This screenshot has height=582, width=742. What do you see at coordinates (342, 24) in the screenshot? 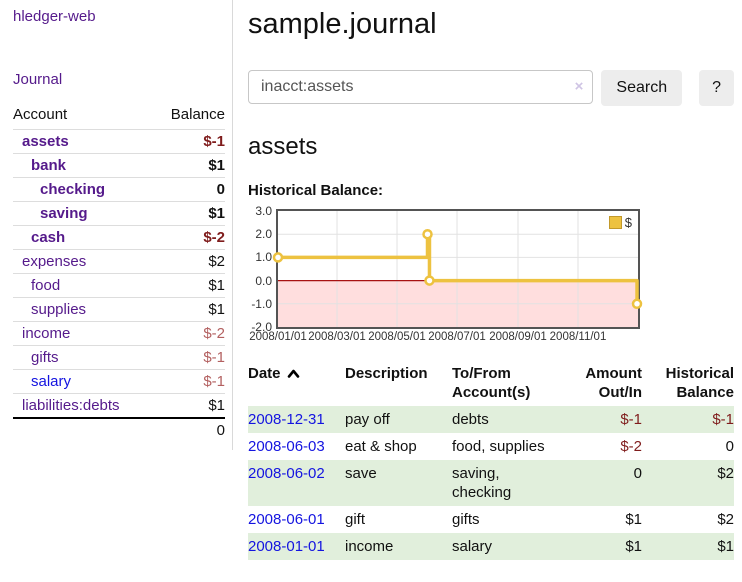
I see `page-title: sample.journal` at bounding box center [342, 24].